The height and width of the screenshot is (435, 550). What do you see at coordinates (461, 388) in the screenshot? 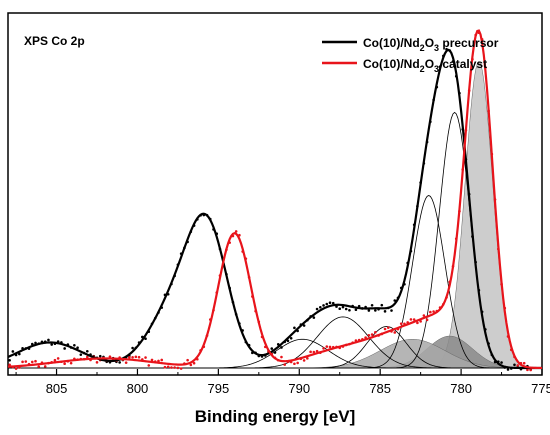
I see `x-tick-label: 780` at bounding box center [461, 388].